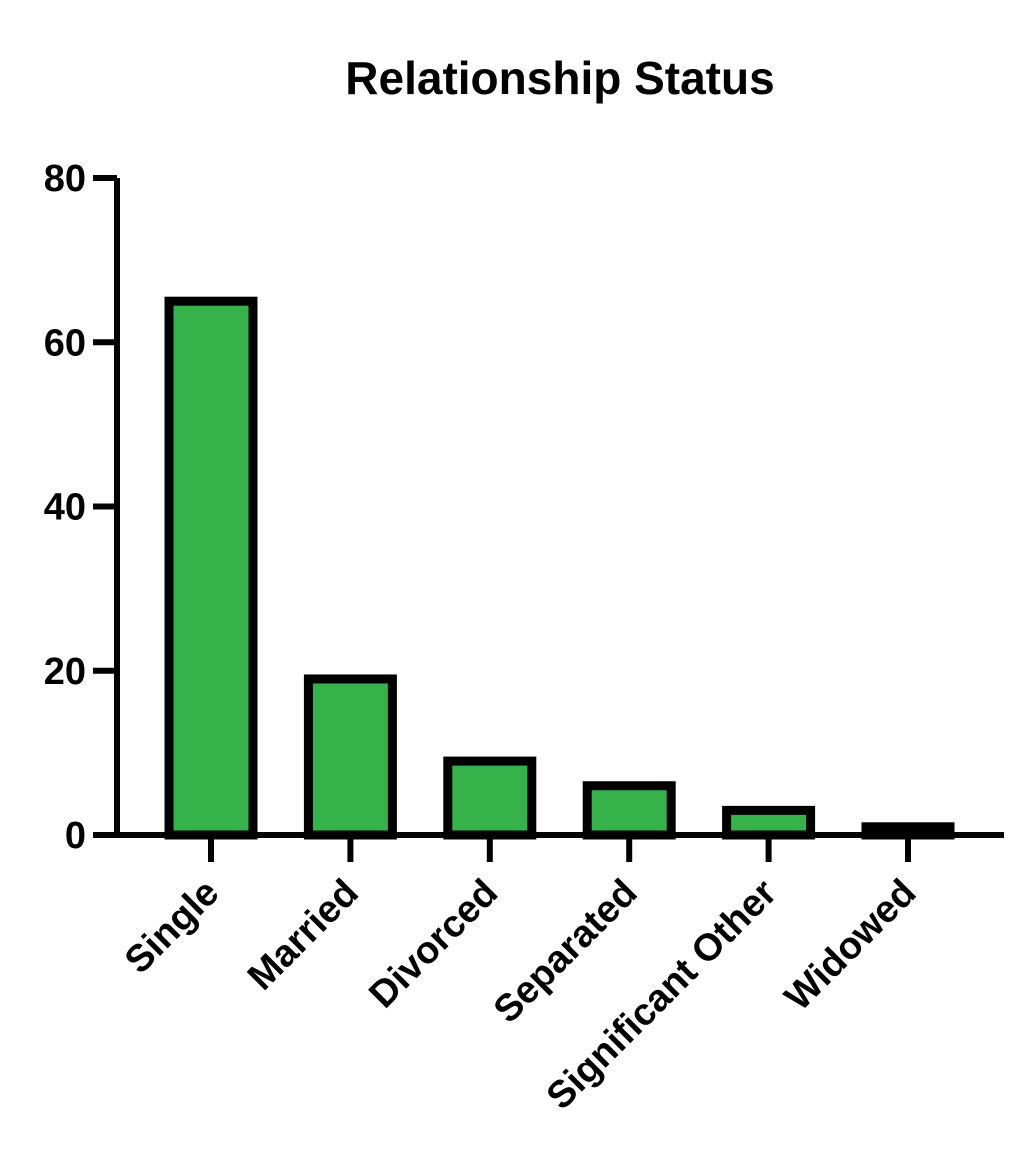 Image resolution: width=1033 pixels, height=1169 pixels. Describe the element at coordinates (172, 927) in the screenshot. I see `x-category-label: Single` at that location.